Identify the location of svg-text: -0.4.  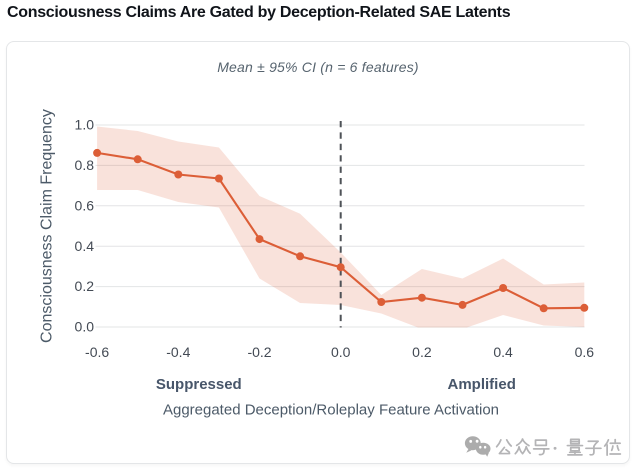
(178, 352).